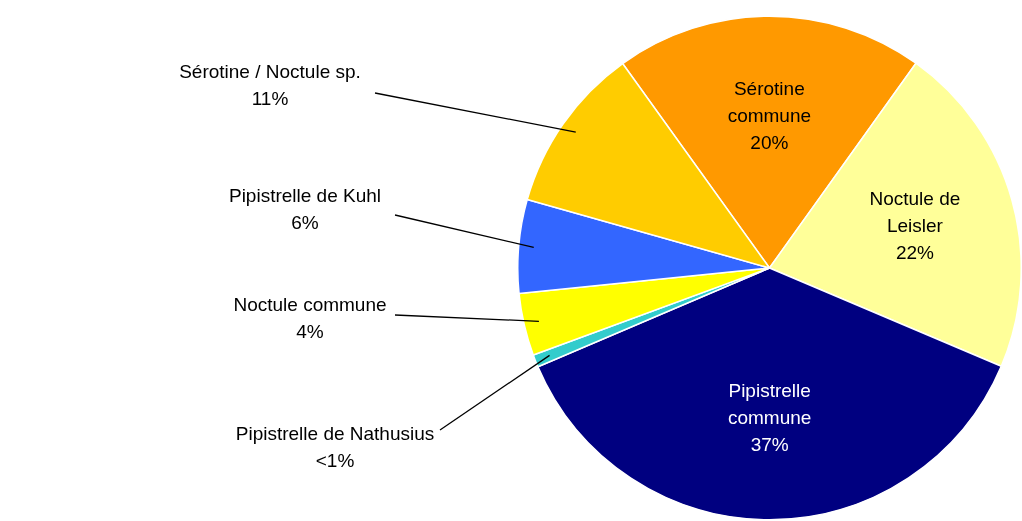 The image size is (1022, 521). I want to click on data-label: 11%, so click(270, 99).